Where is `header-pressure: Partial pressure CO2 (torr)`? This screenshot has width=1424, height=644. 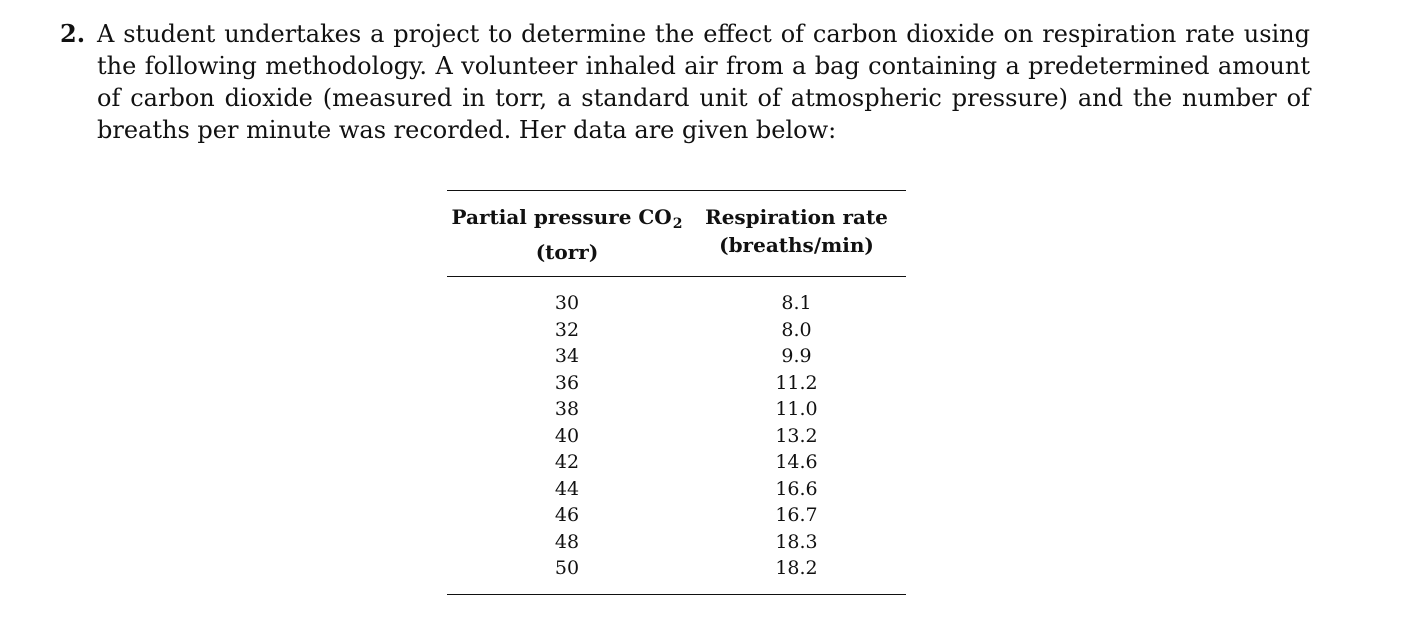 header-pressure: Partial pressure CO2 (torr) is located at coordinates (567, 234).